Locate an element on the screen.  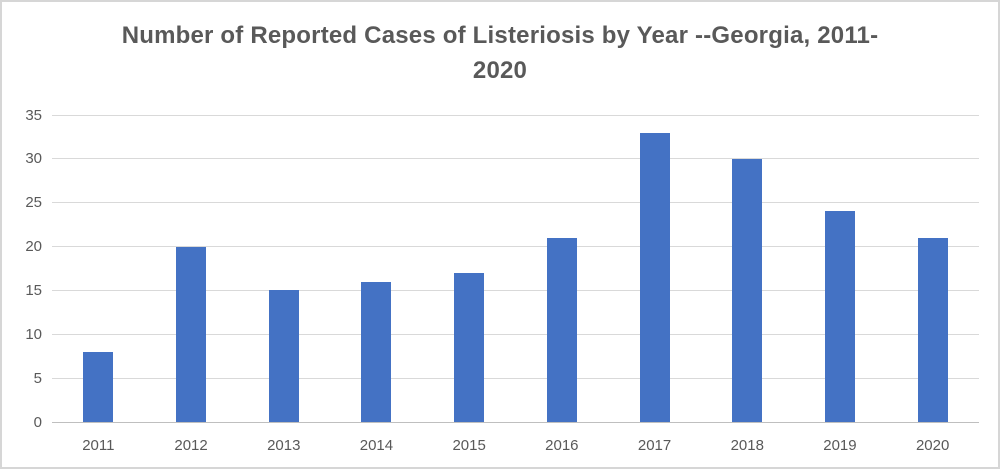
x-tick-label: 2017 is located at coordinates (654, 445).